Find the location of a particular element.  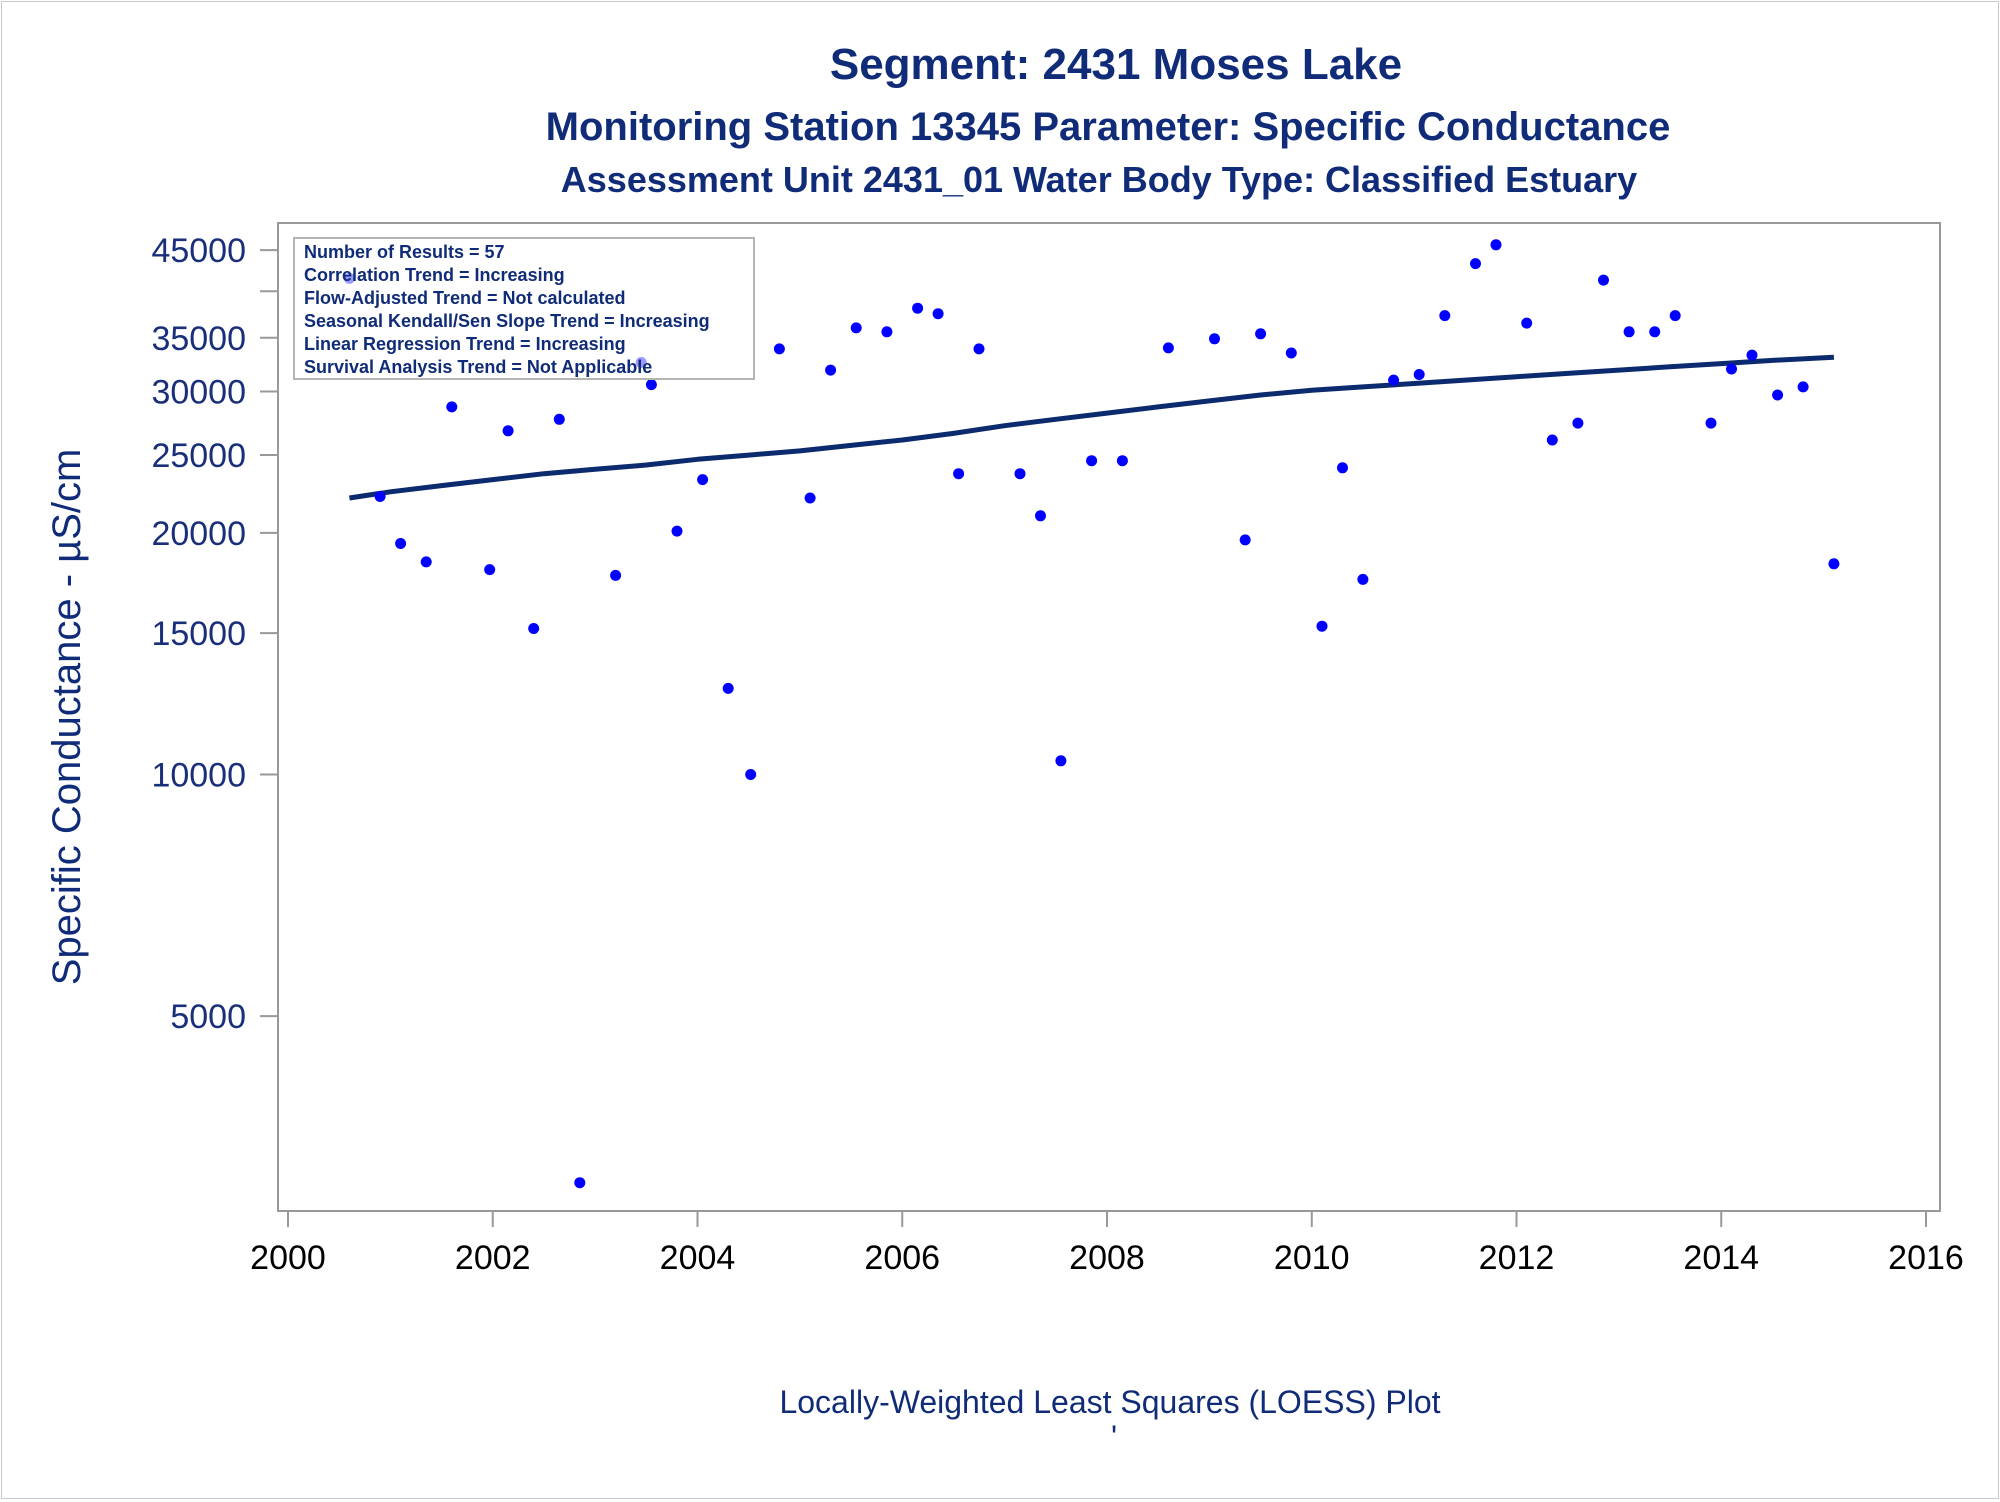

footnote-mark: ' is located at coordinates (1114, 1437).